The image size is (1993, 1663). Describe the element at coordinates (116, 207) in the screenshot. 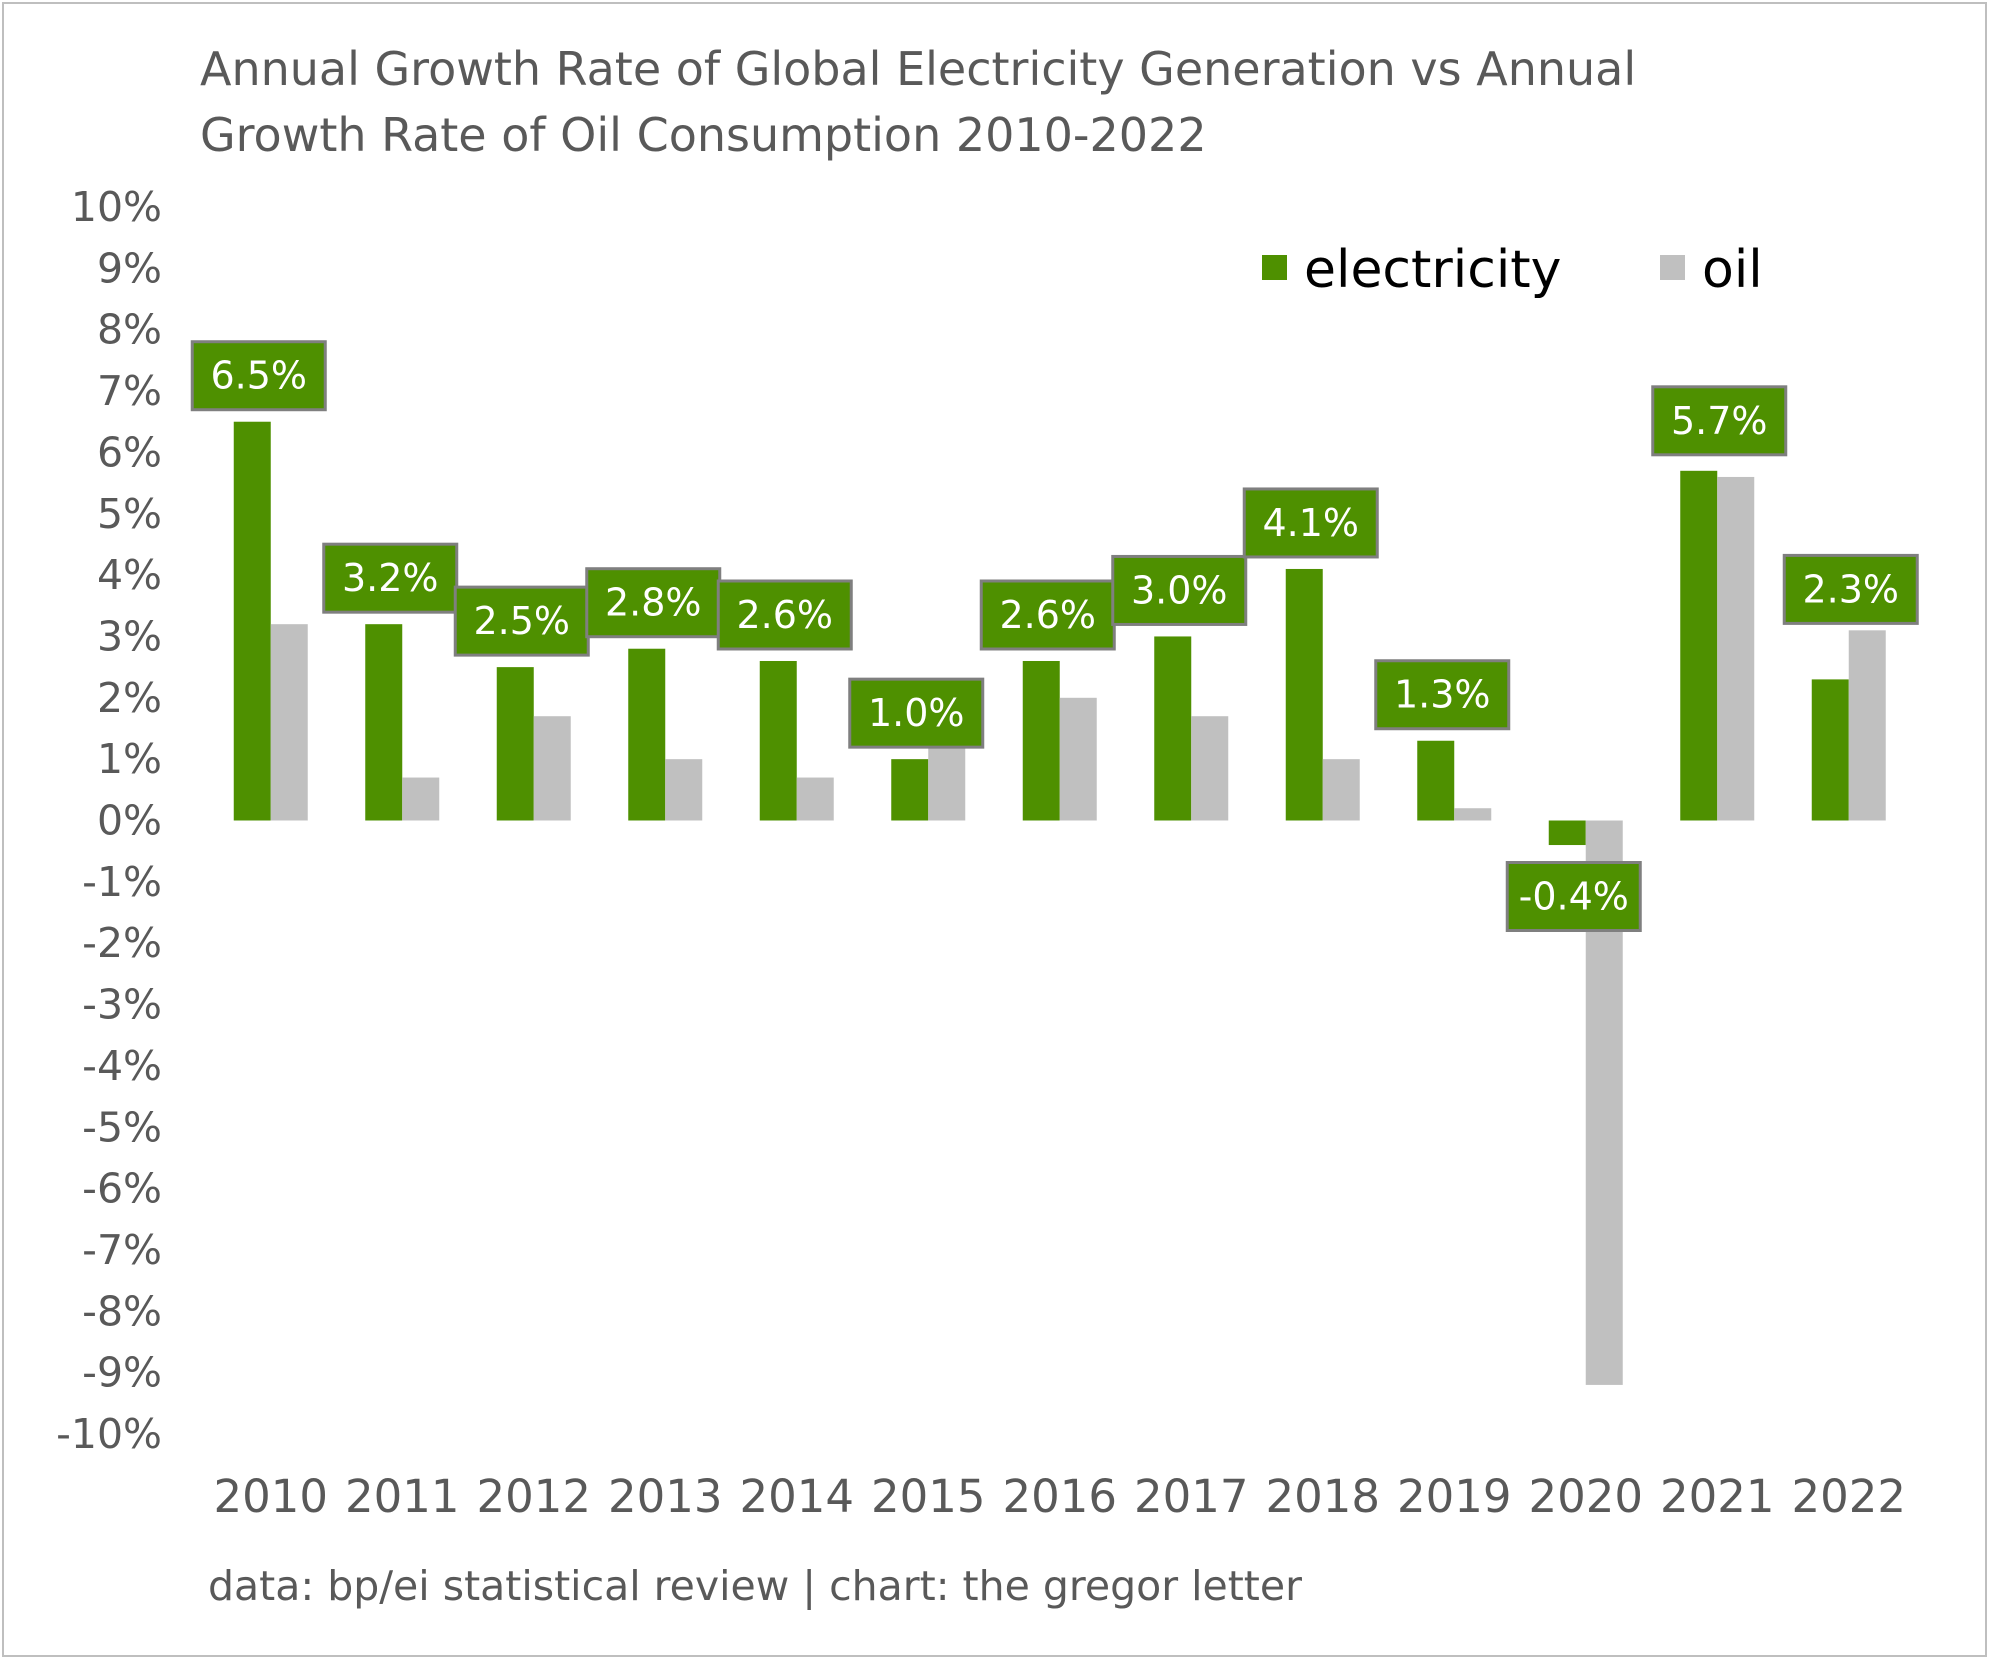

I see `y-tick-label: 10%` at that location.